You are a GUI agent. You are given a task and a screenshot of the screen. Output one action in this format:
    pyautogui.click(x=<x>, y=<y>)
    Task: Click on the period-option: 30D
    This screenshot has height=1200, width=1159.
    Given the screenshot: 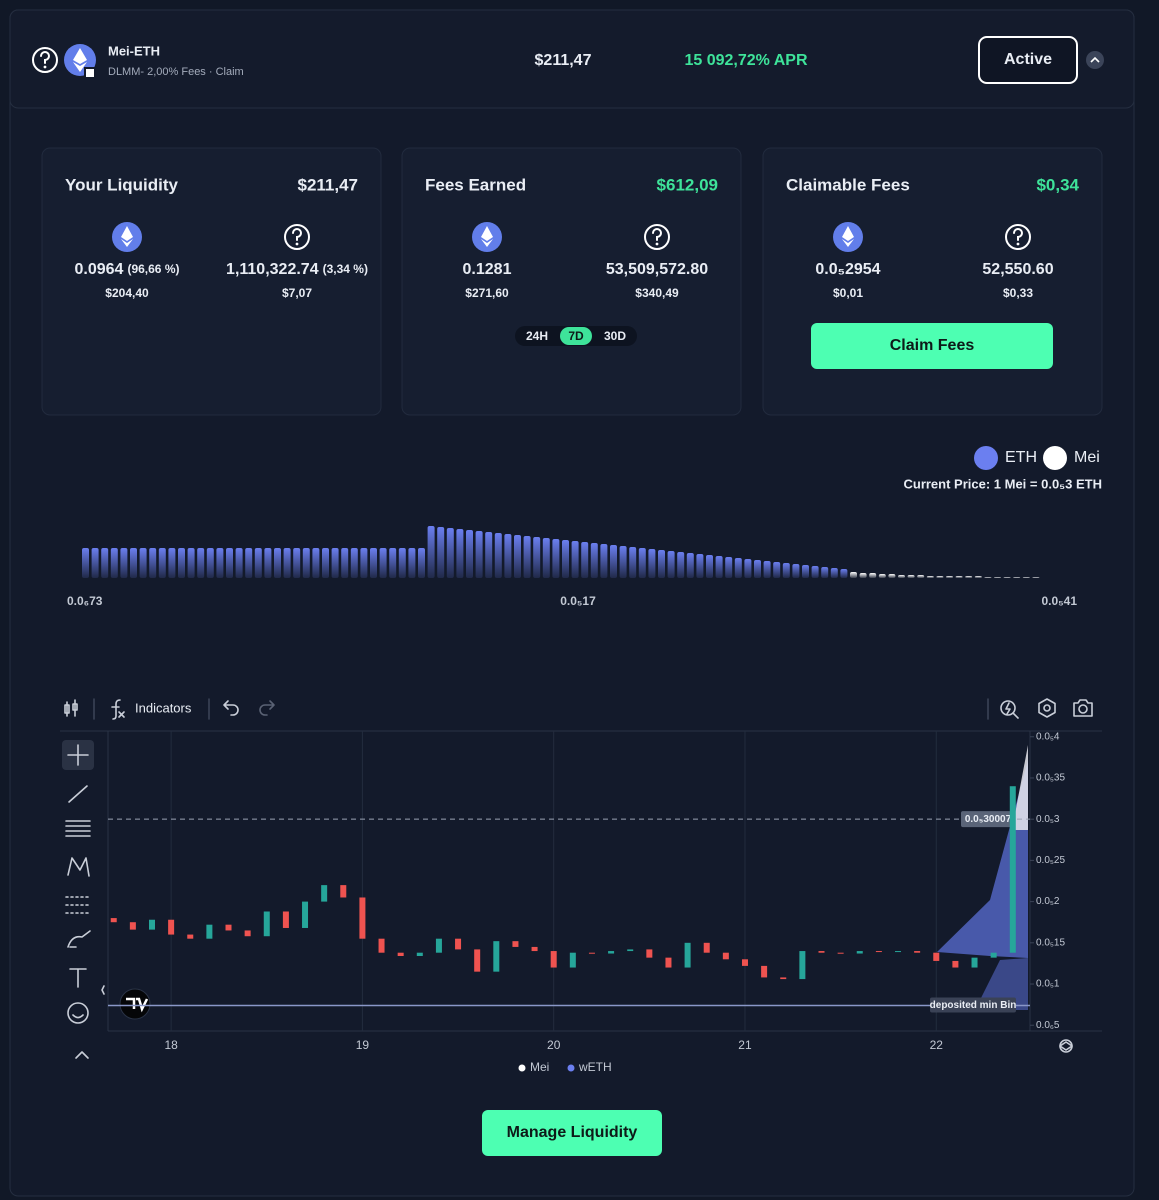 What is the action you would take?
    pyautogui.click(x=615, y=336)
    